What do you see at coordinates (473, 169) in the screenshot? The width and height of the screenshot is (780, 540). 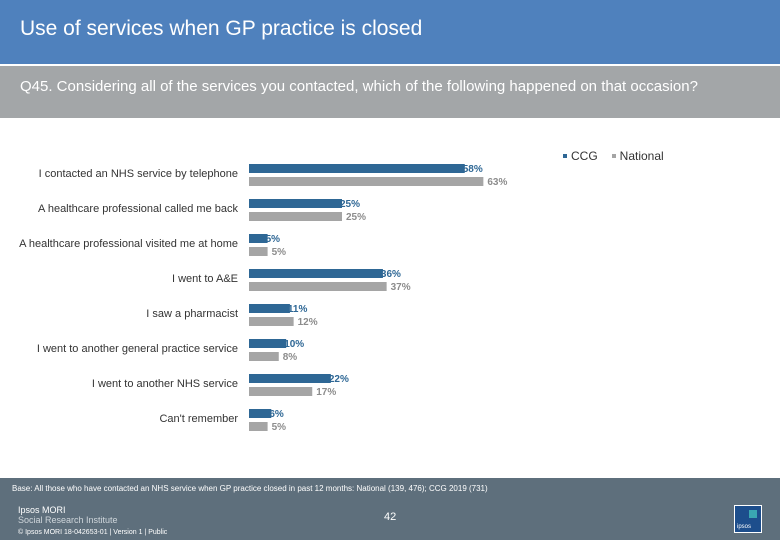 I see `data-label-ccg: 58%` at bounding box center [473, 169].